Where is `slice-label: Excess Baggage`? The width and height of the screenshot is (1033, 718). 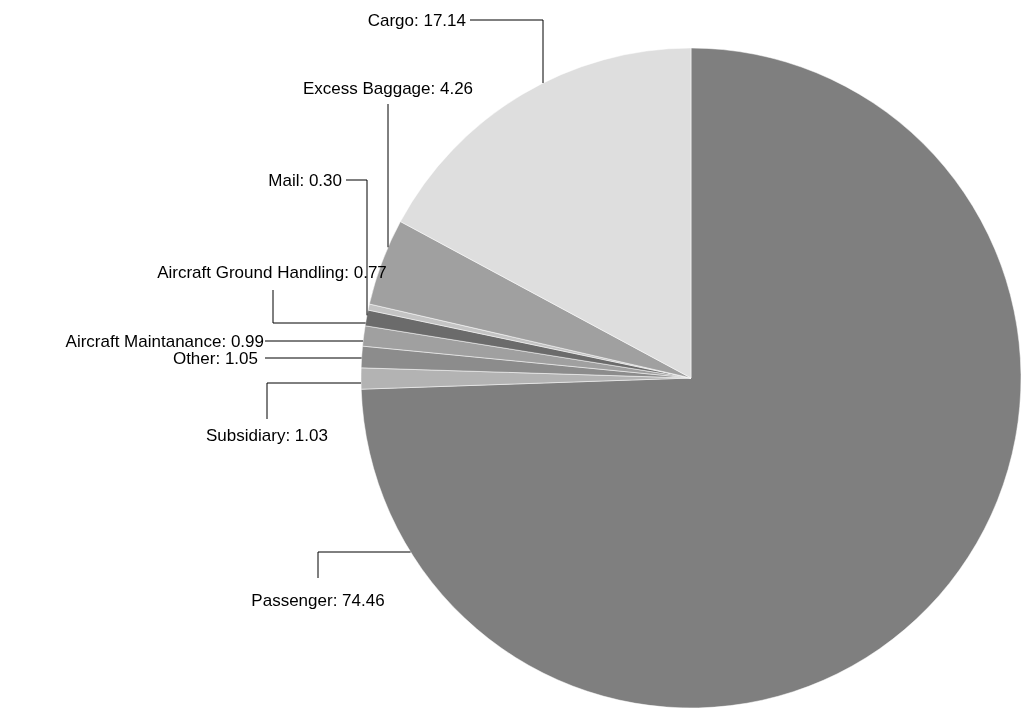
slice-label: Excess Baggage is located at coordinates (366, 88).